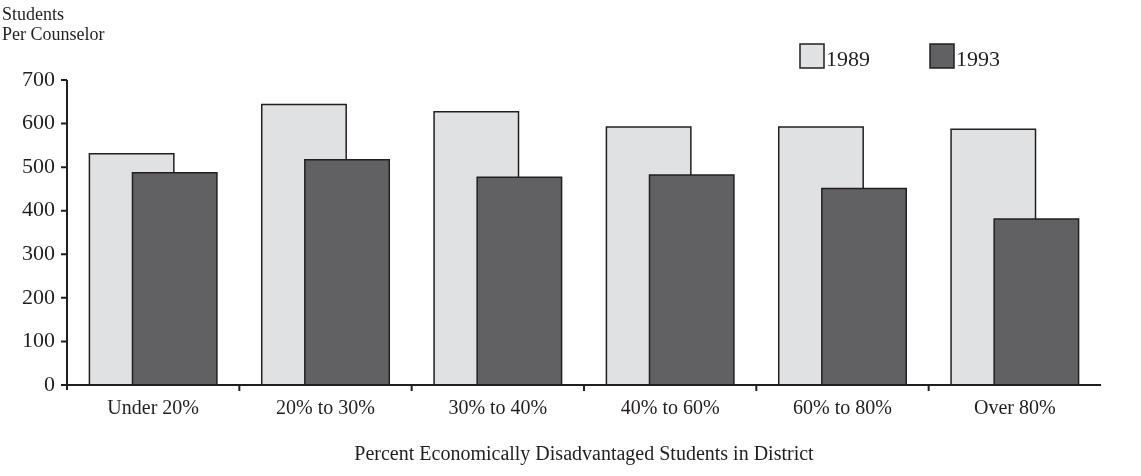  Describe the element at coordinates (38, 253) in the screenshot. I see `y-tick-label: 300` at that location.